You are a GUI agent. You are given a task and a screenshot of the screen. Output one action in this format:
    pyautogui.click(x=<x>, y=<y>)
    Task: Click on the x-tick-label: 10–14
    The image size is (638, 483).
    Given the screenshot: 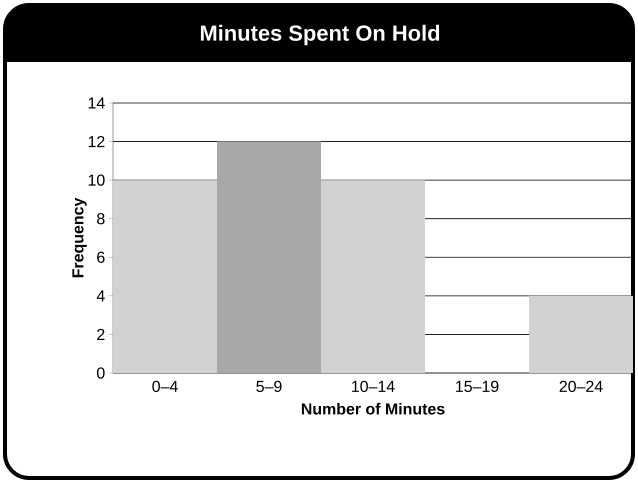 What is the action you would take?
    pyautogui.click(x=373, y=386)
    